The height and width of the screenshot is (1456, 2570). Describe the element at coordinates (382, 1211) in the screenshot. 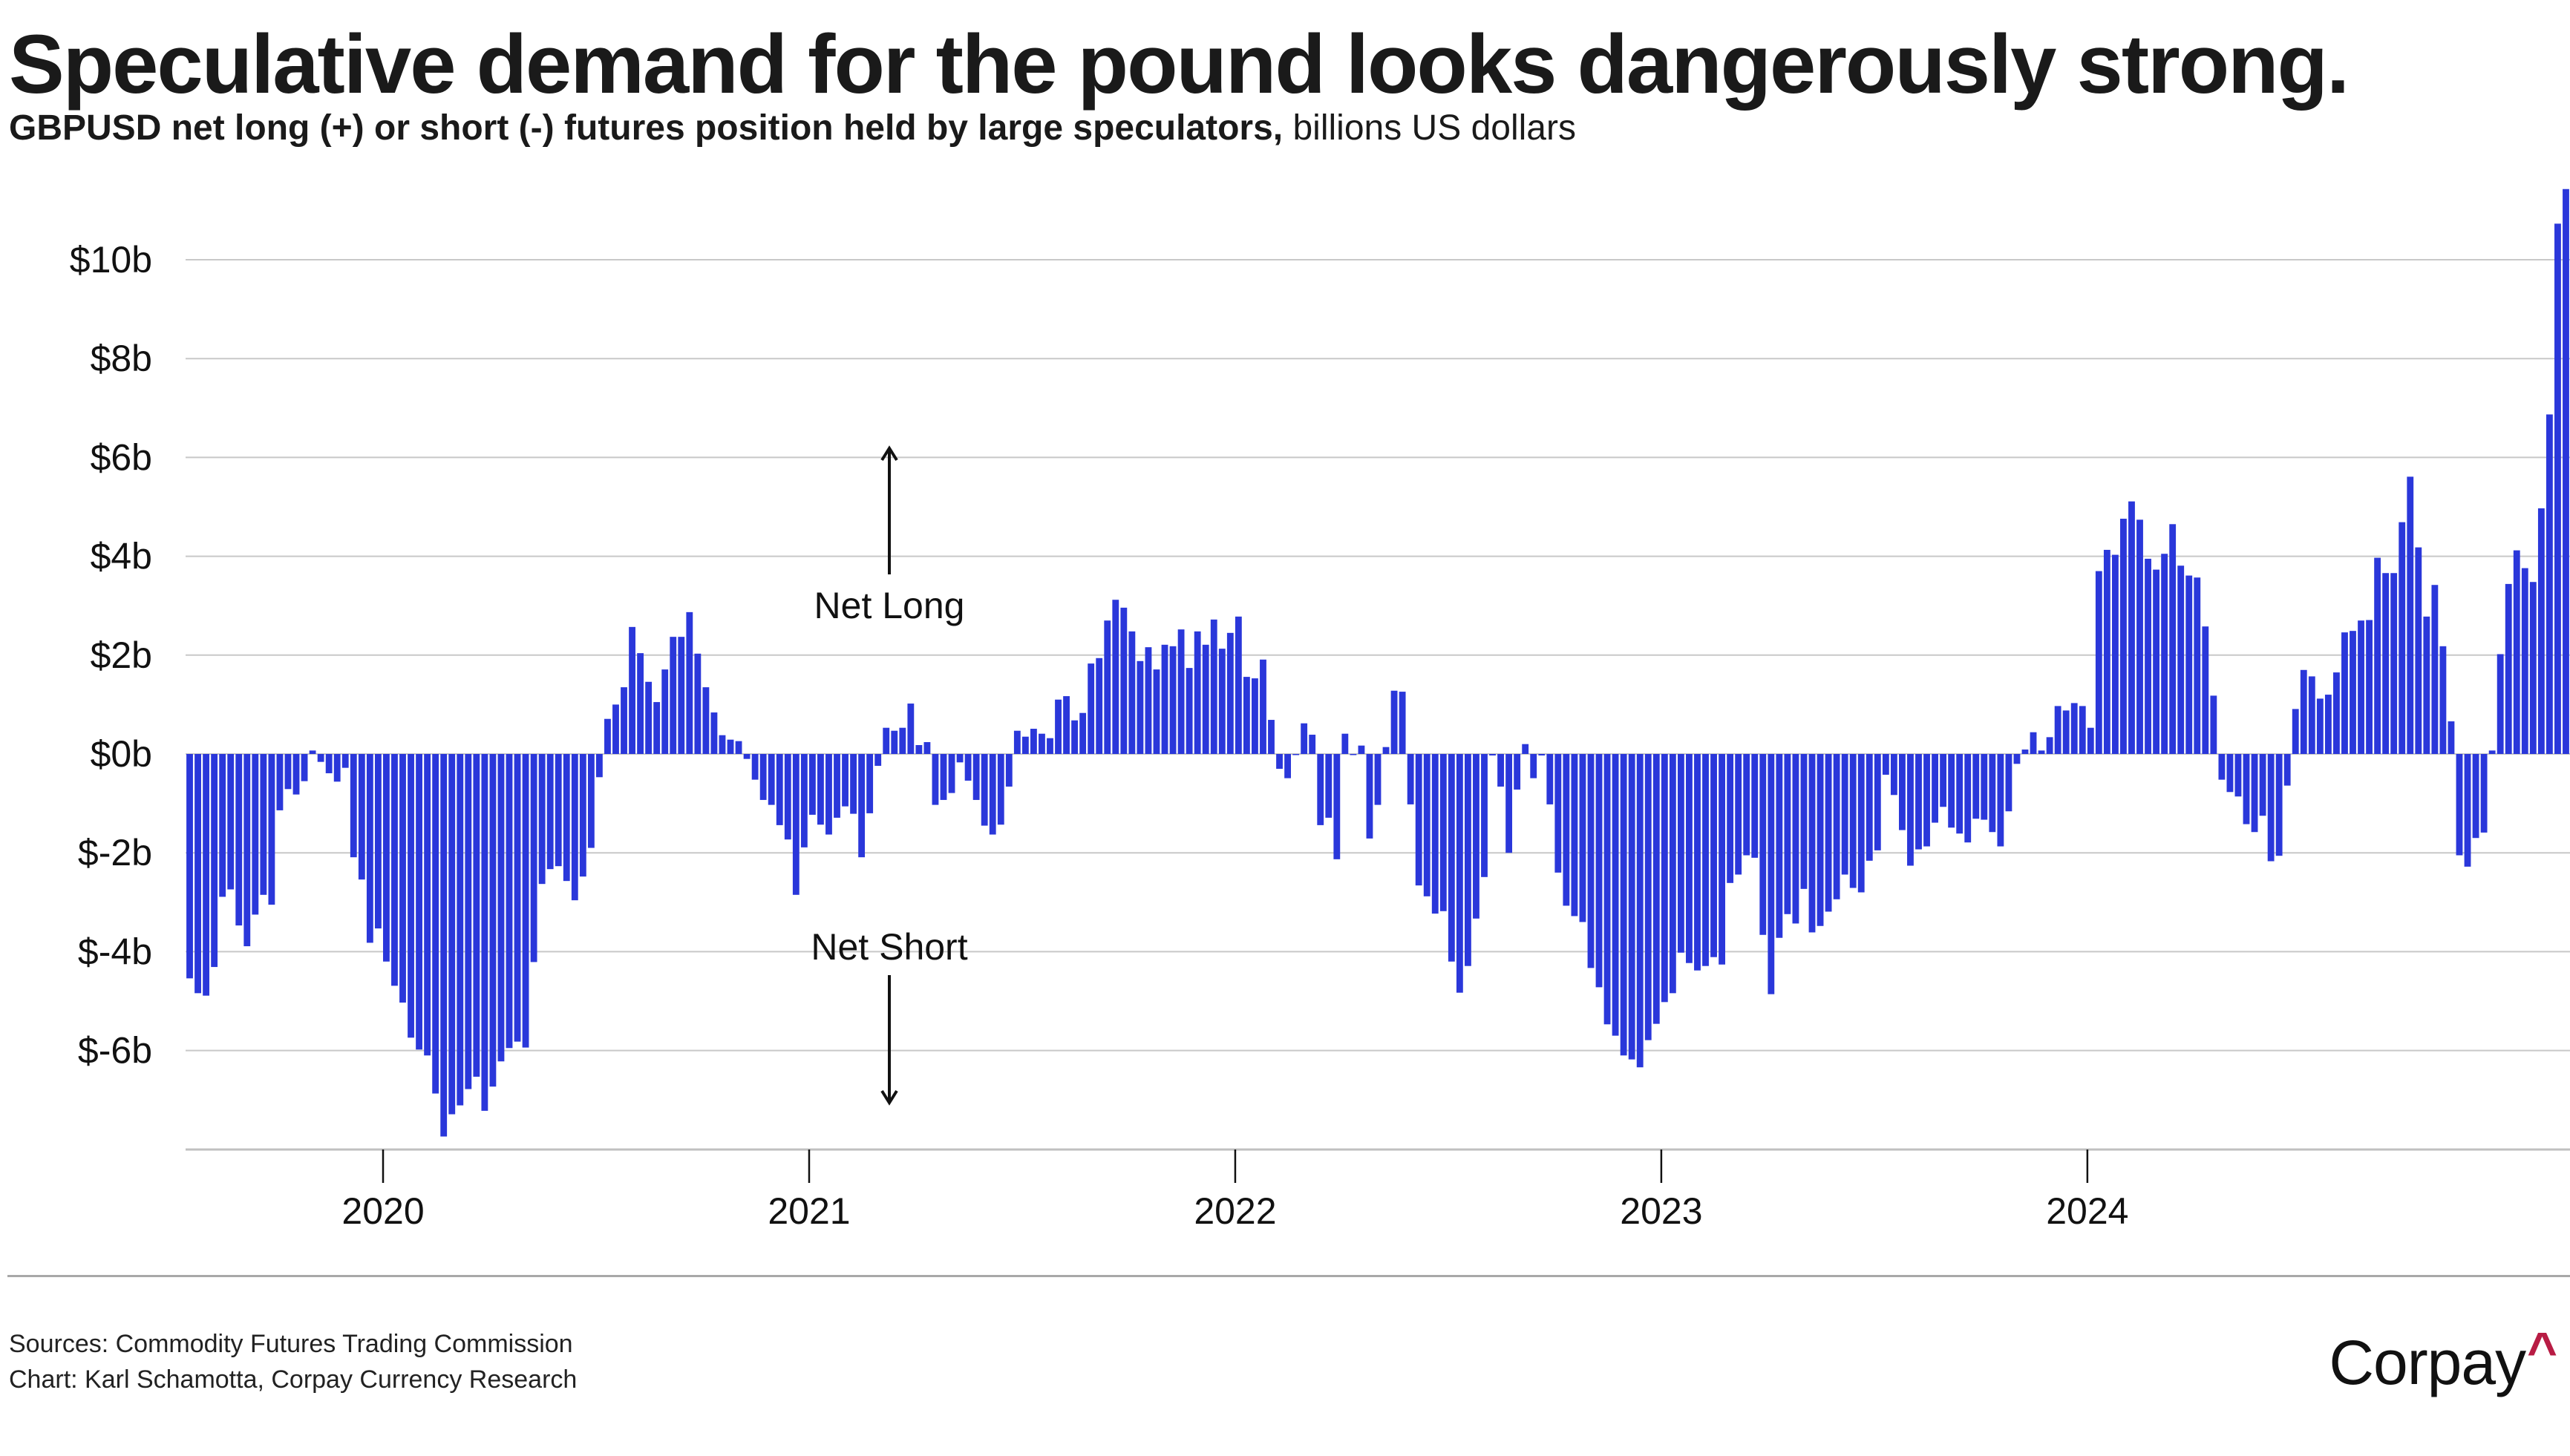

I see `x-tick-label: 2020` at that location.